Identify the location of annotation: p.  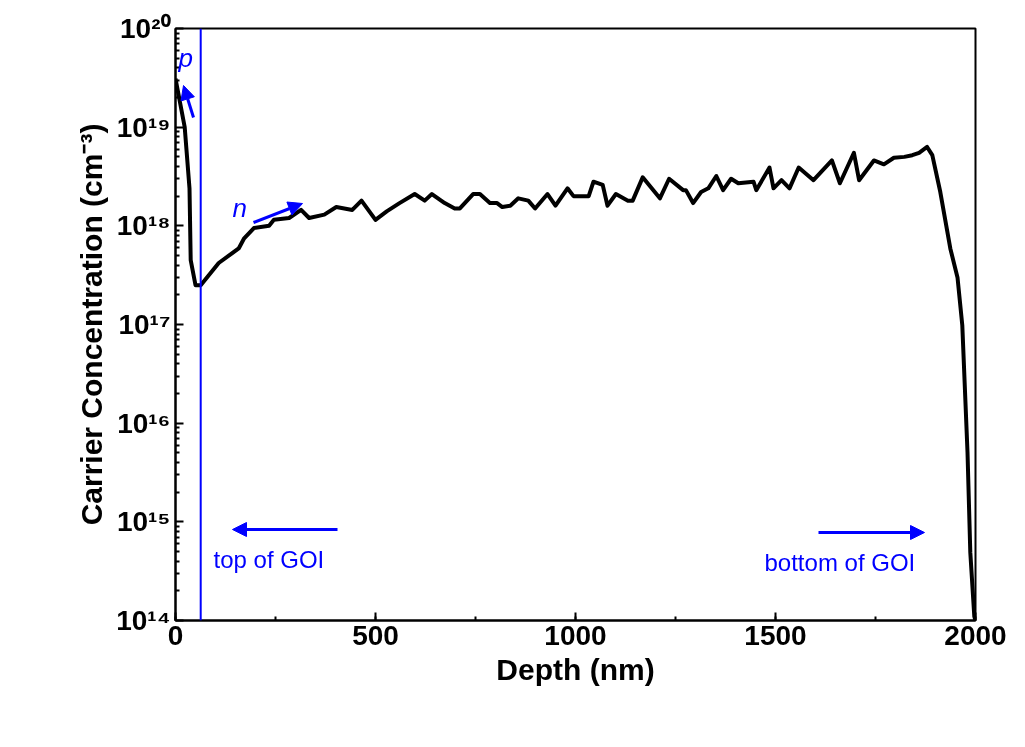
(185, 57).